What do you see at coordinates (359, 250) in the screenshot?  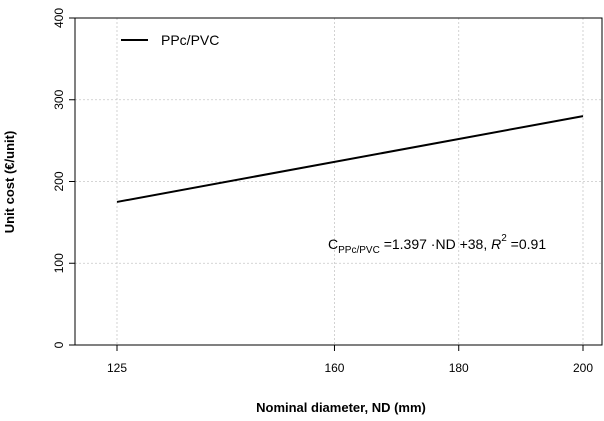 I see `equation-subscript: PPc/PVC` at bounding box center [359, 250].